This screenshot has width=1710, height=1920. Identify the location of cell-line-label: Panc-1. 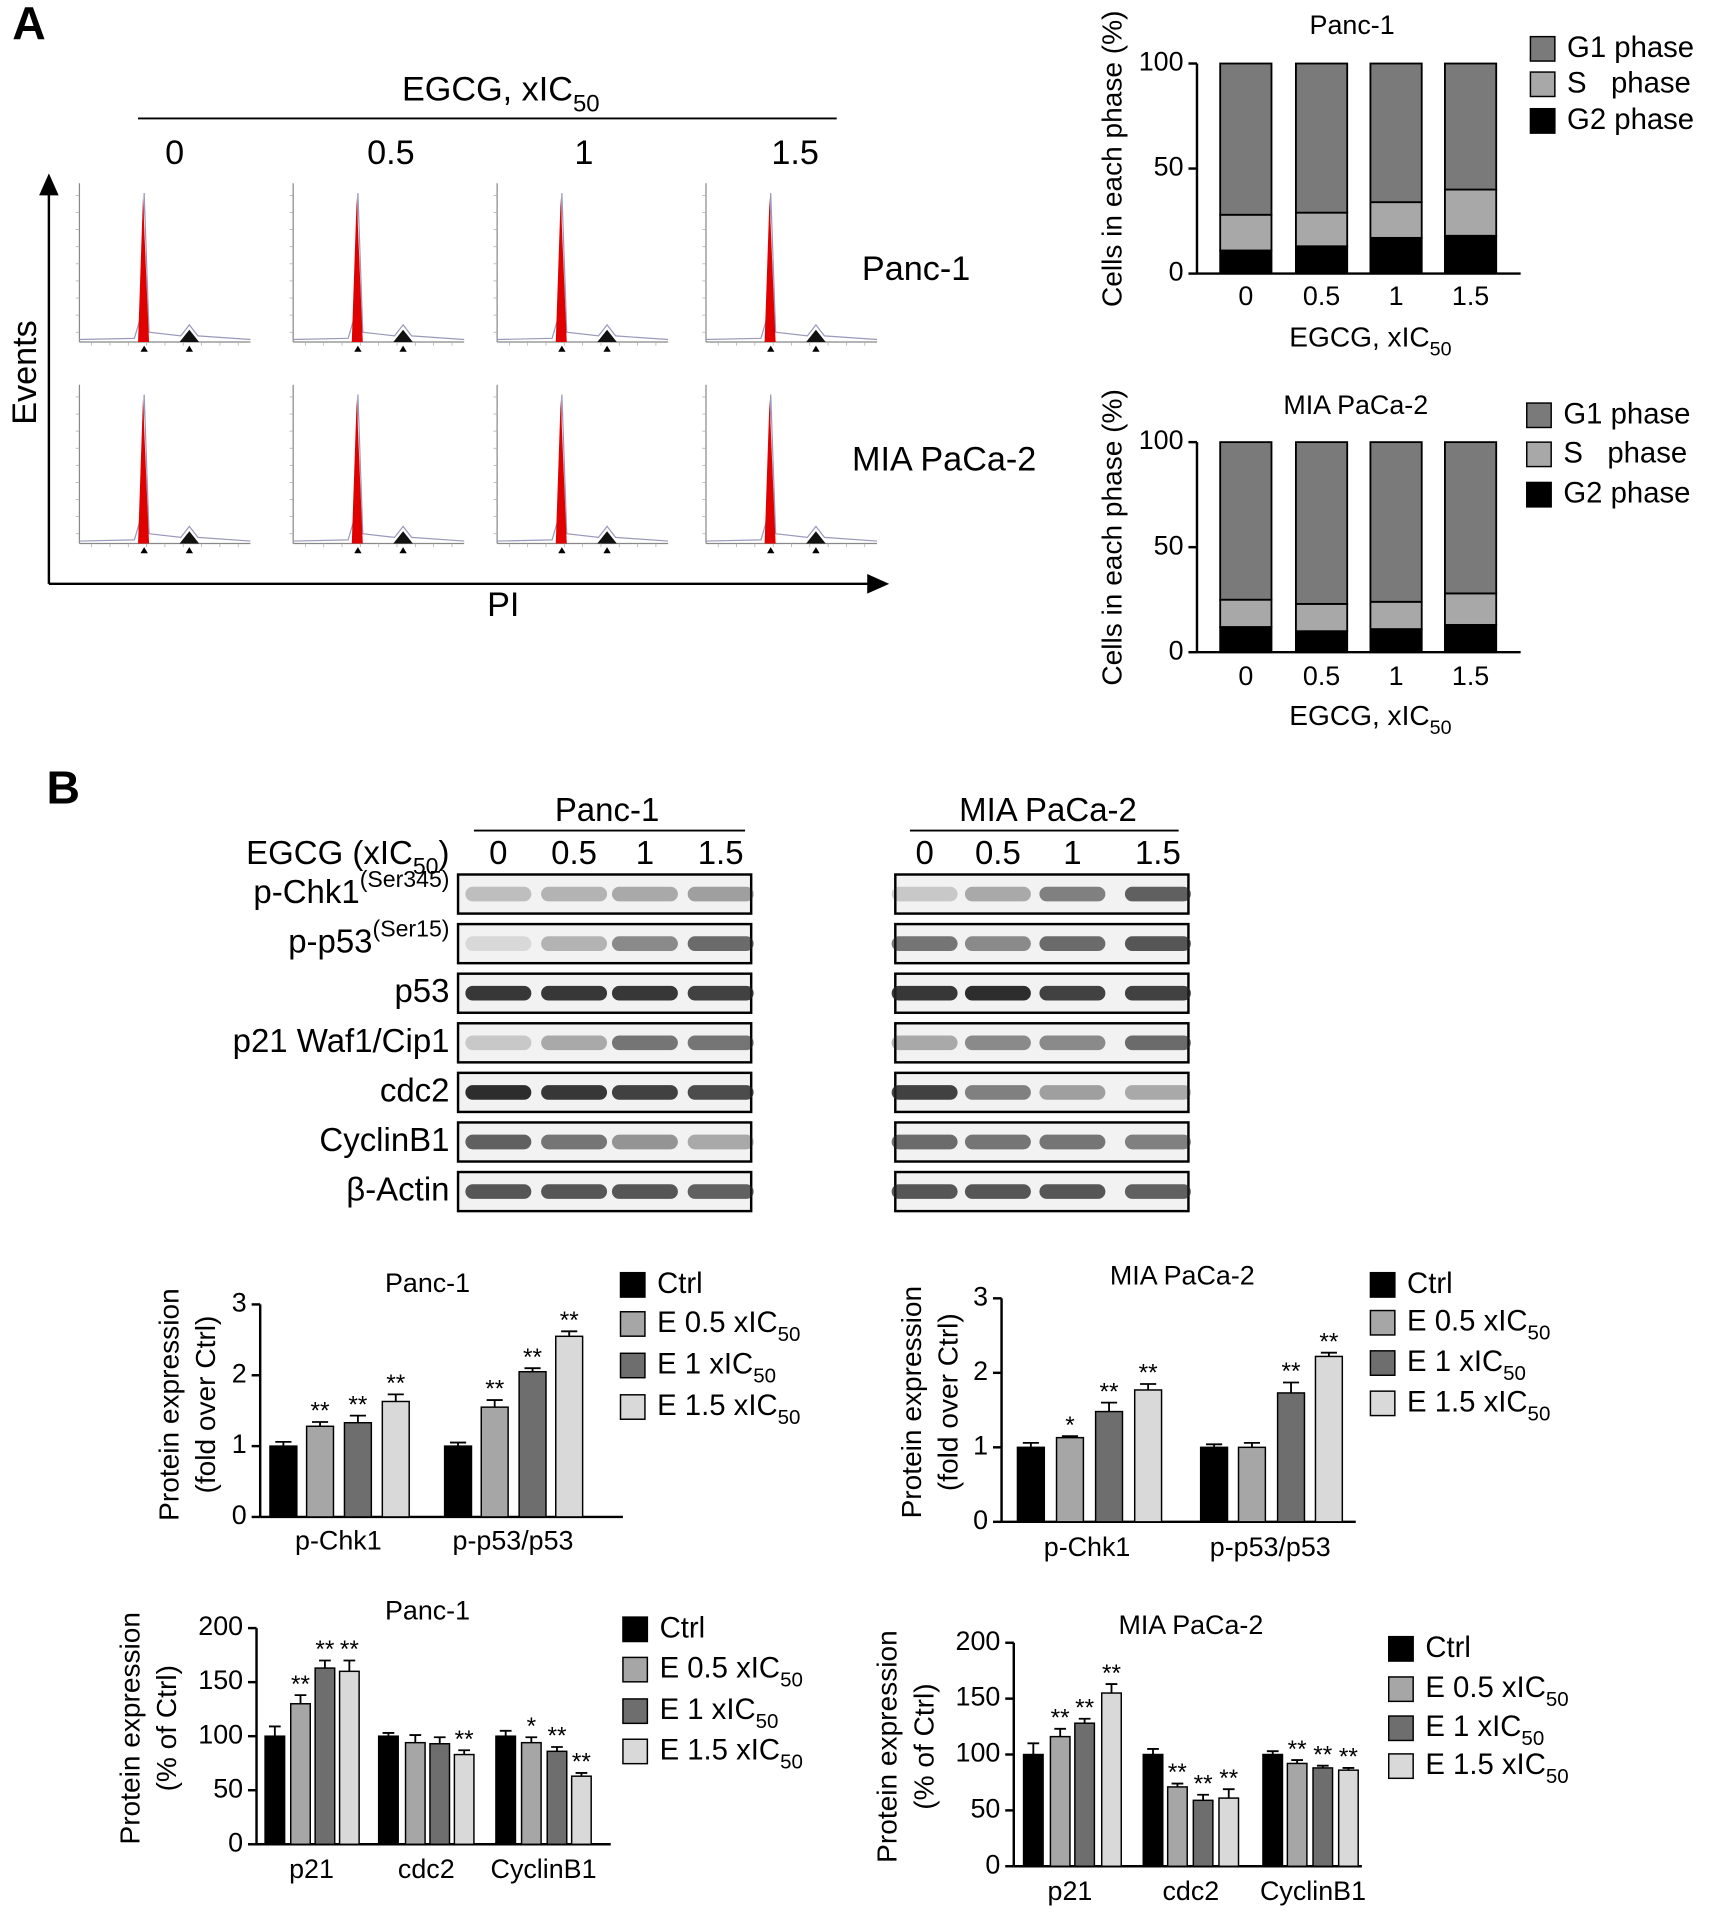
(916, 269).